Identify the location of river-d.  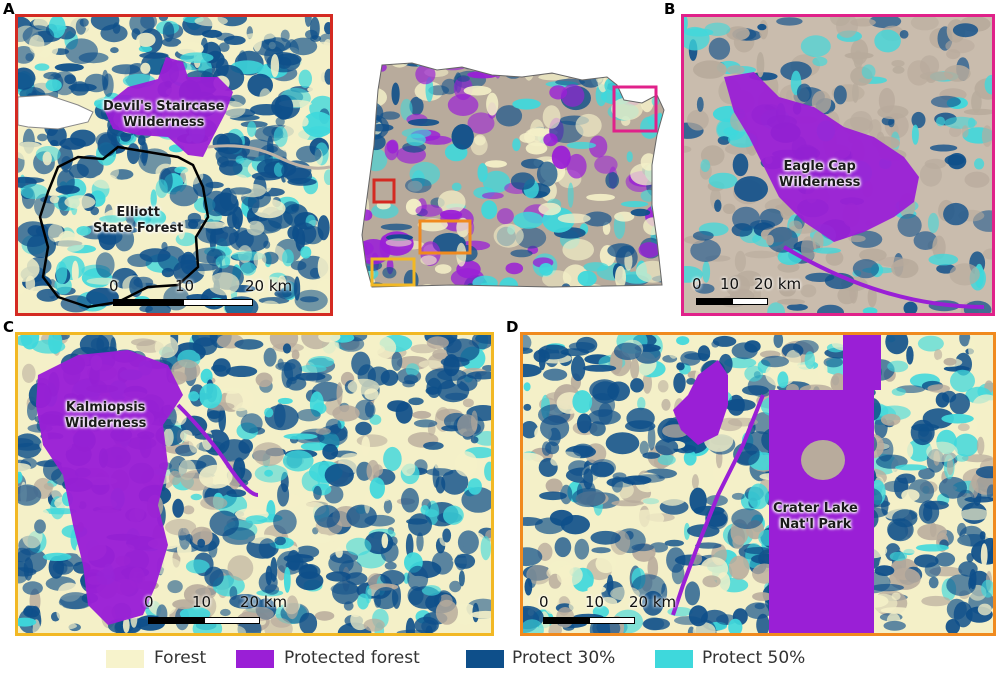
(718, 505).